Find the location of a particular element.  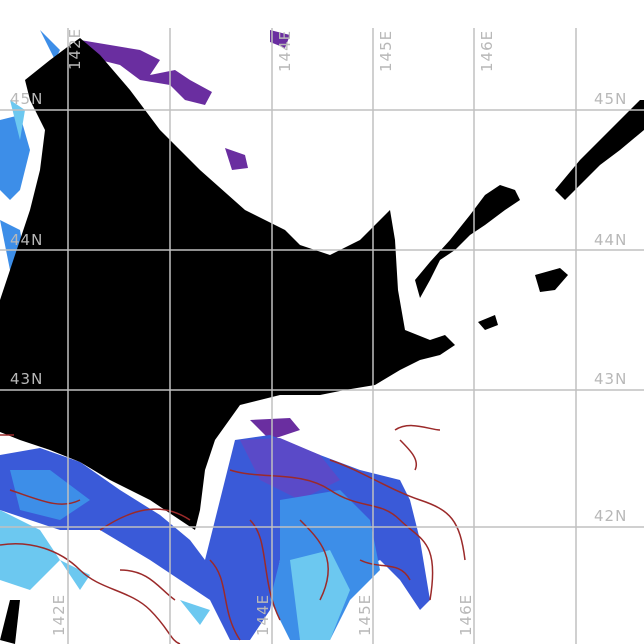

lat-label-43n-right: 43N is located at coordinates (611, 379).